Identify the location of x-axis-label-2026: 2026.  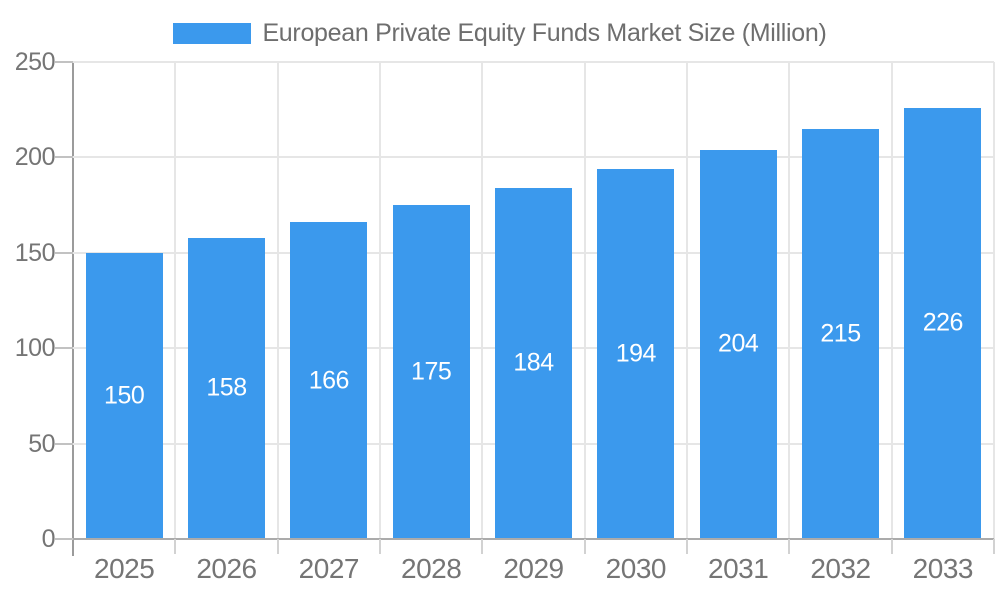
(226, 568).